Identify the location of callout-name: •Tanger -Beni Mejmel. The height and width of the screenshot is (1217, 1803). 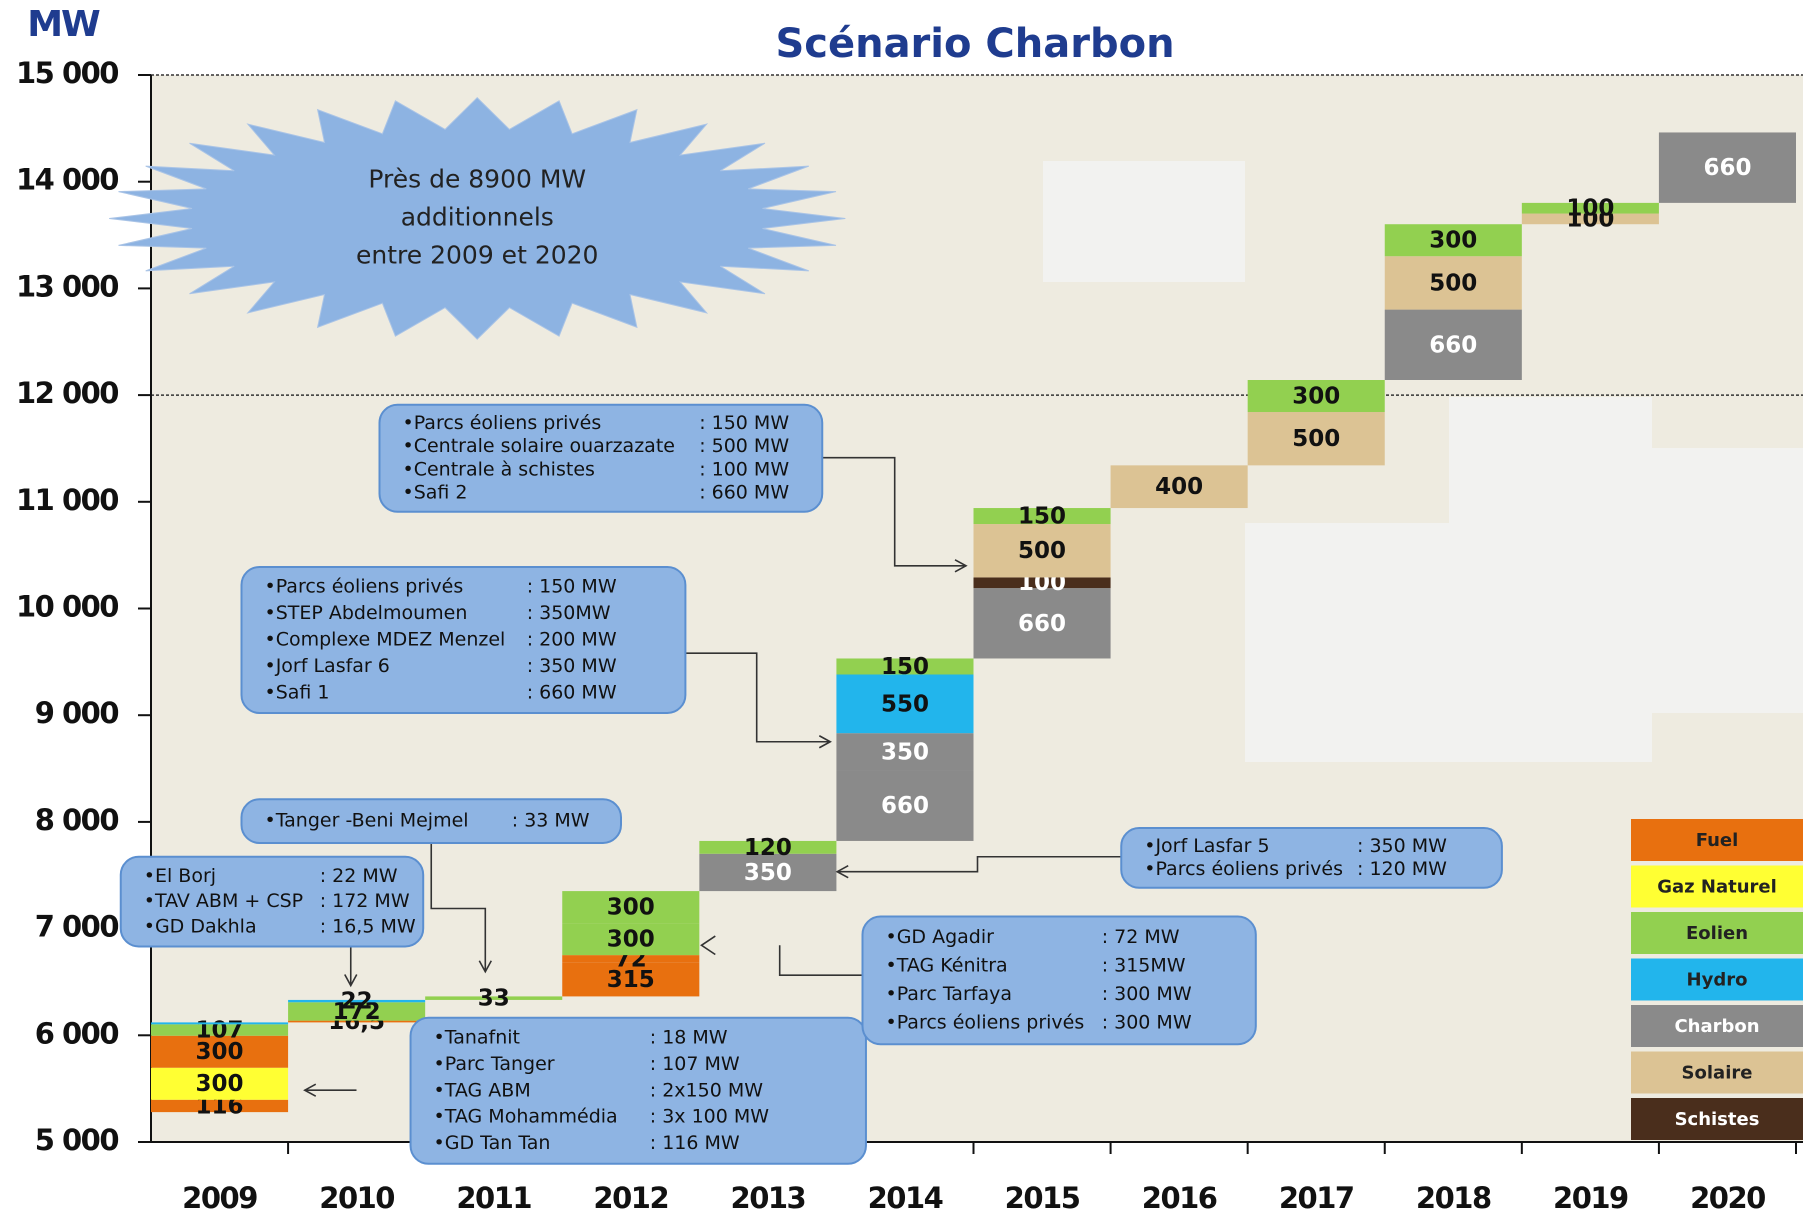
(367, 821).